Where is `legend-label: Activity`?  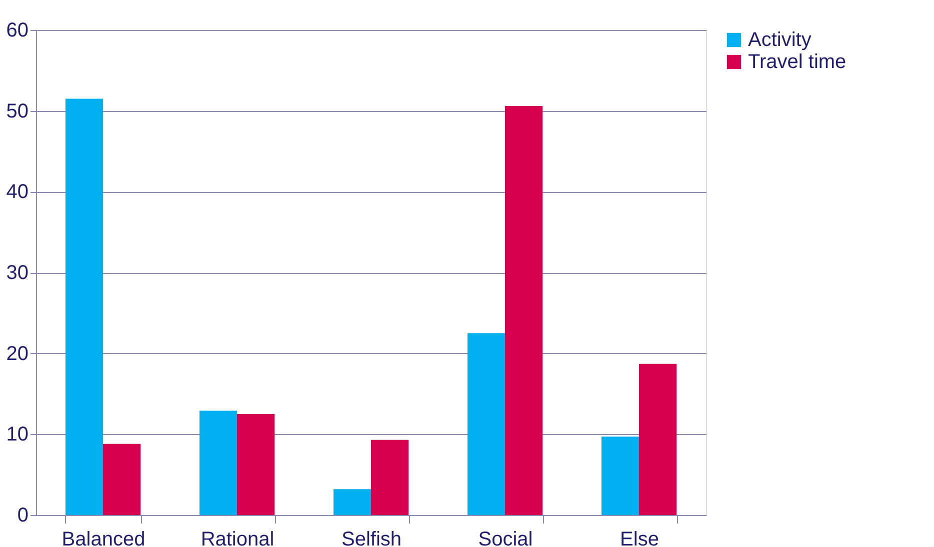
legend-label: Activity is located at coordinates (780, 40).